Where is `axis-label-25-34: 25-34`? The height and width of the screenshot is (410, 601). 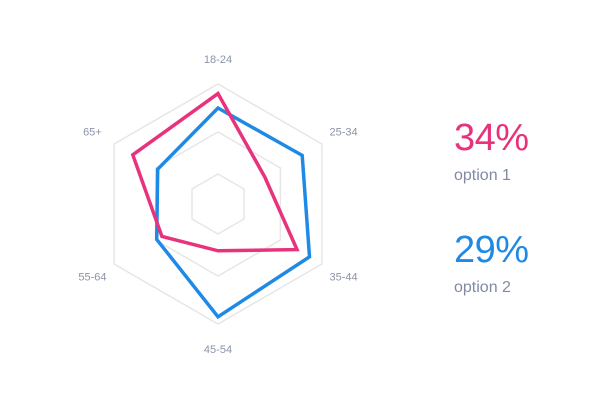
axis-label-25-34: 25-34 is located at coordinates (344, 133).